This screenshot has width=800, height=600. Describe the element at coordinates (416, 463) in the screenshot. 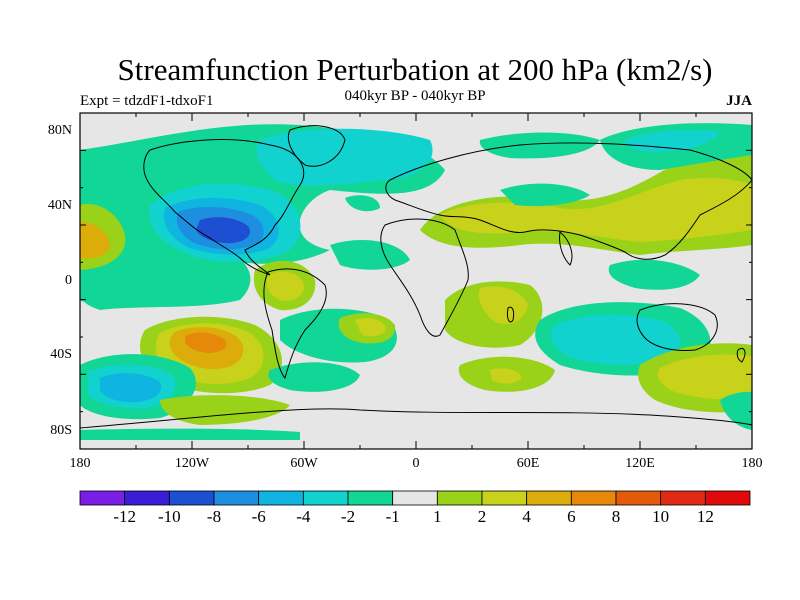

I see `lon-label-0: 0` at that location.